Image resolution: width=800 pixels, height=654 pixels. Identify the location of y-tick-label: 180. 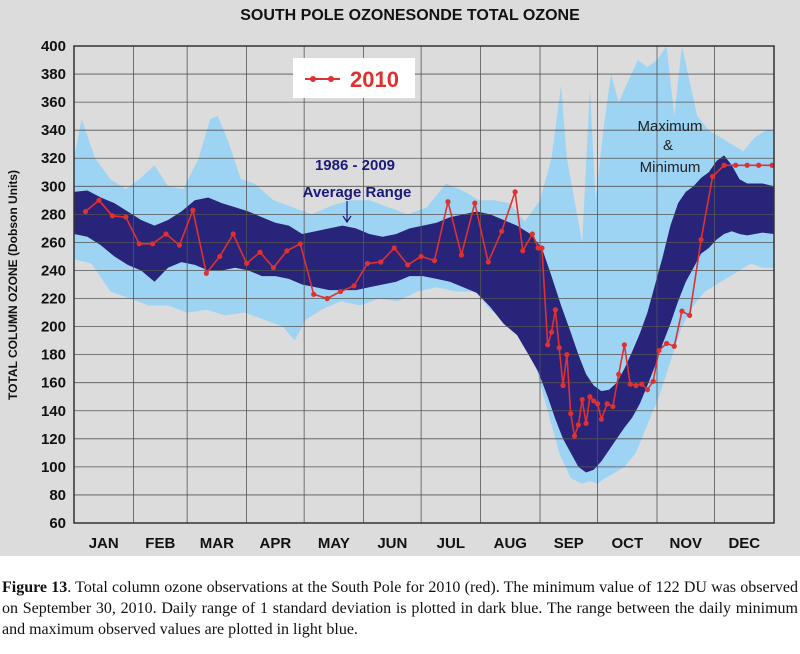
(53, 355).